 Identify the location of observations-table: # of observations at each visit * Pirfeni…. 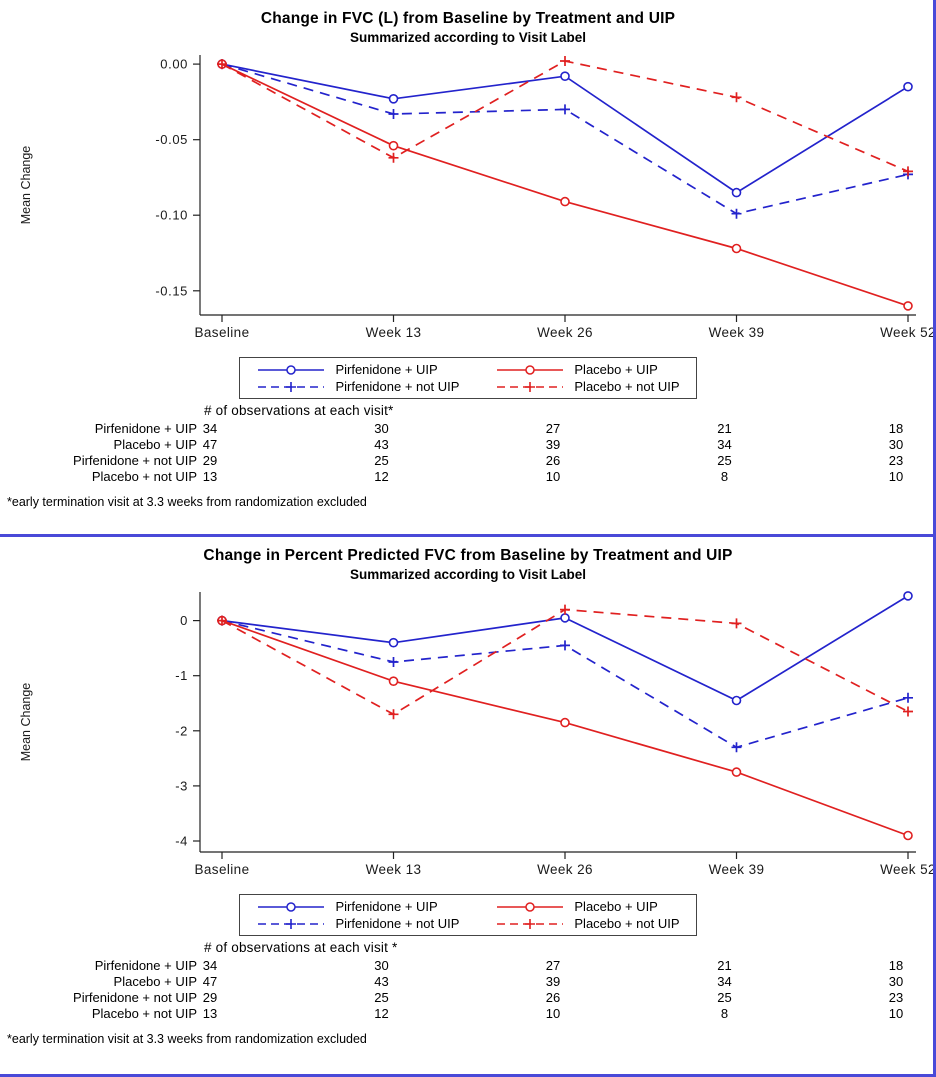
(468, 981).